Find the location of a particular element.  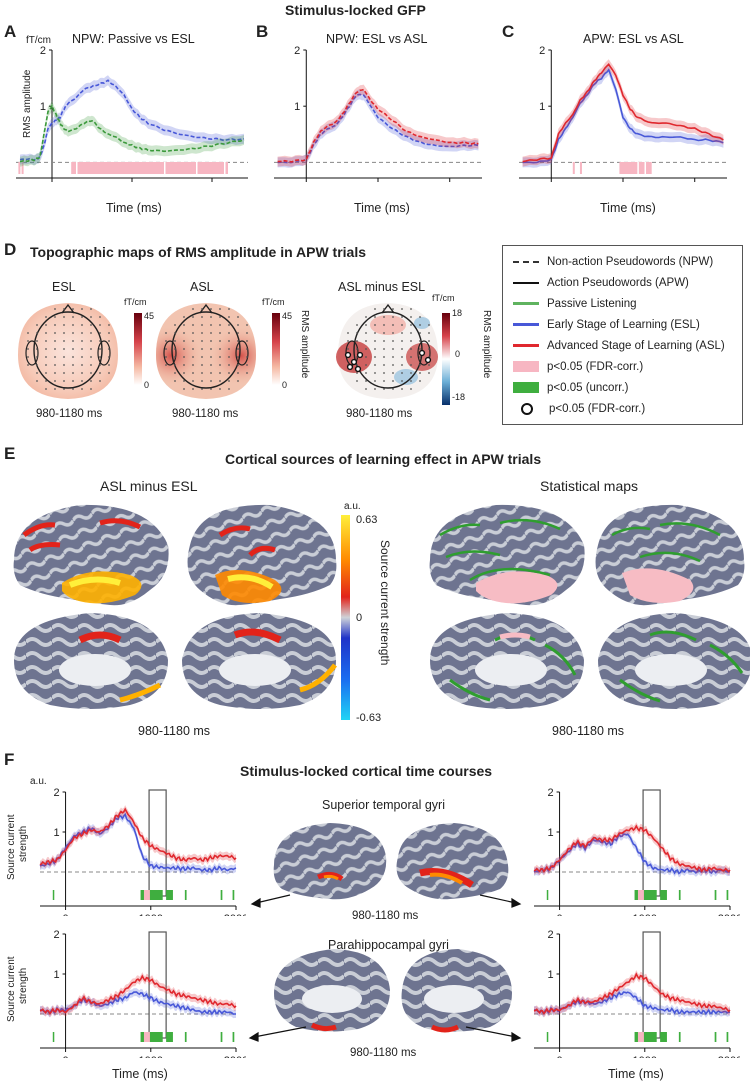

legend-asl-label: Advanced Stage of Learning (ASL) is located at coordinates (636, 346).